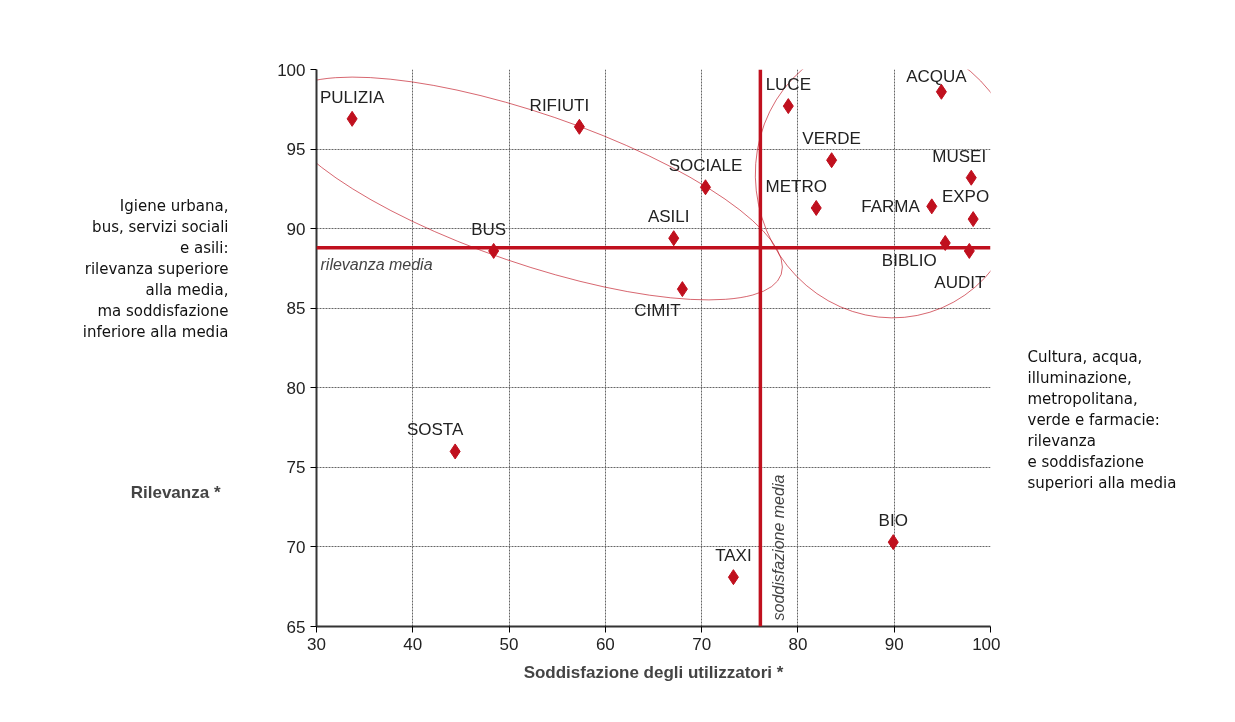 Image resolution: width=1235 pixels, height=722 pixels. I want to click on annotation: ASILI, so click(668, 217).